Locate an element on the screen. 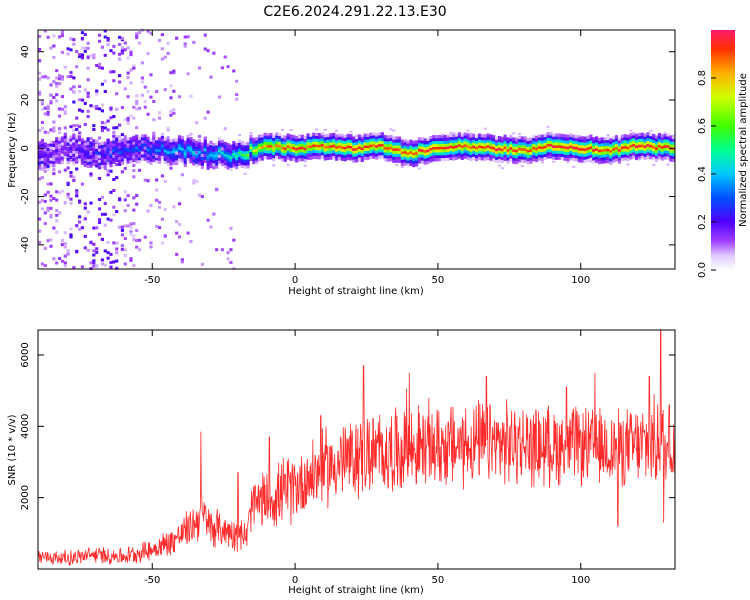 Image resolution: width=750 pixels, height=600 pixels. colorbar-gradient is located at coordinates (723, 150).